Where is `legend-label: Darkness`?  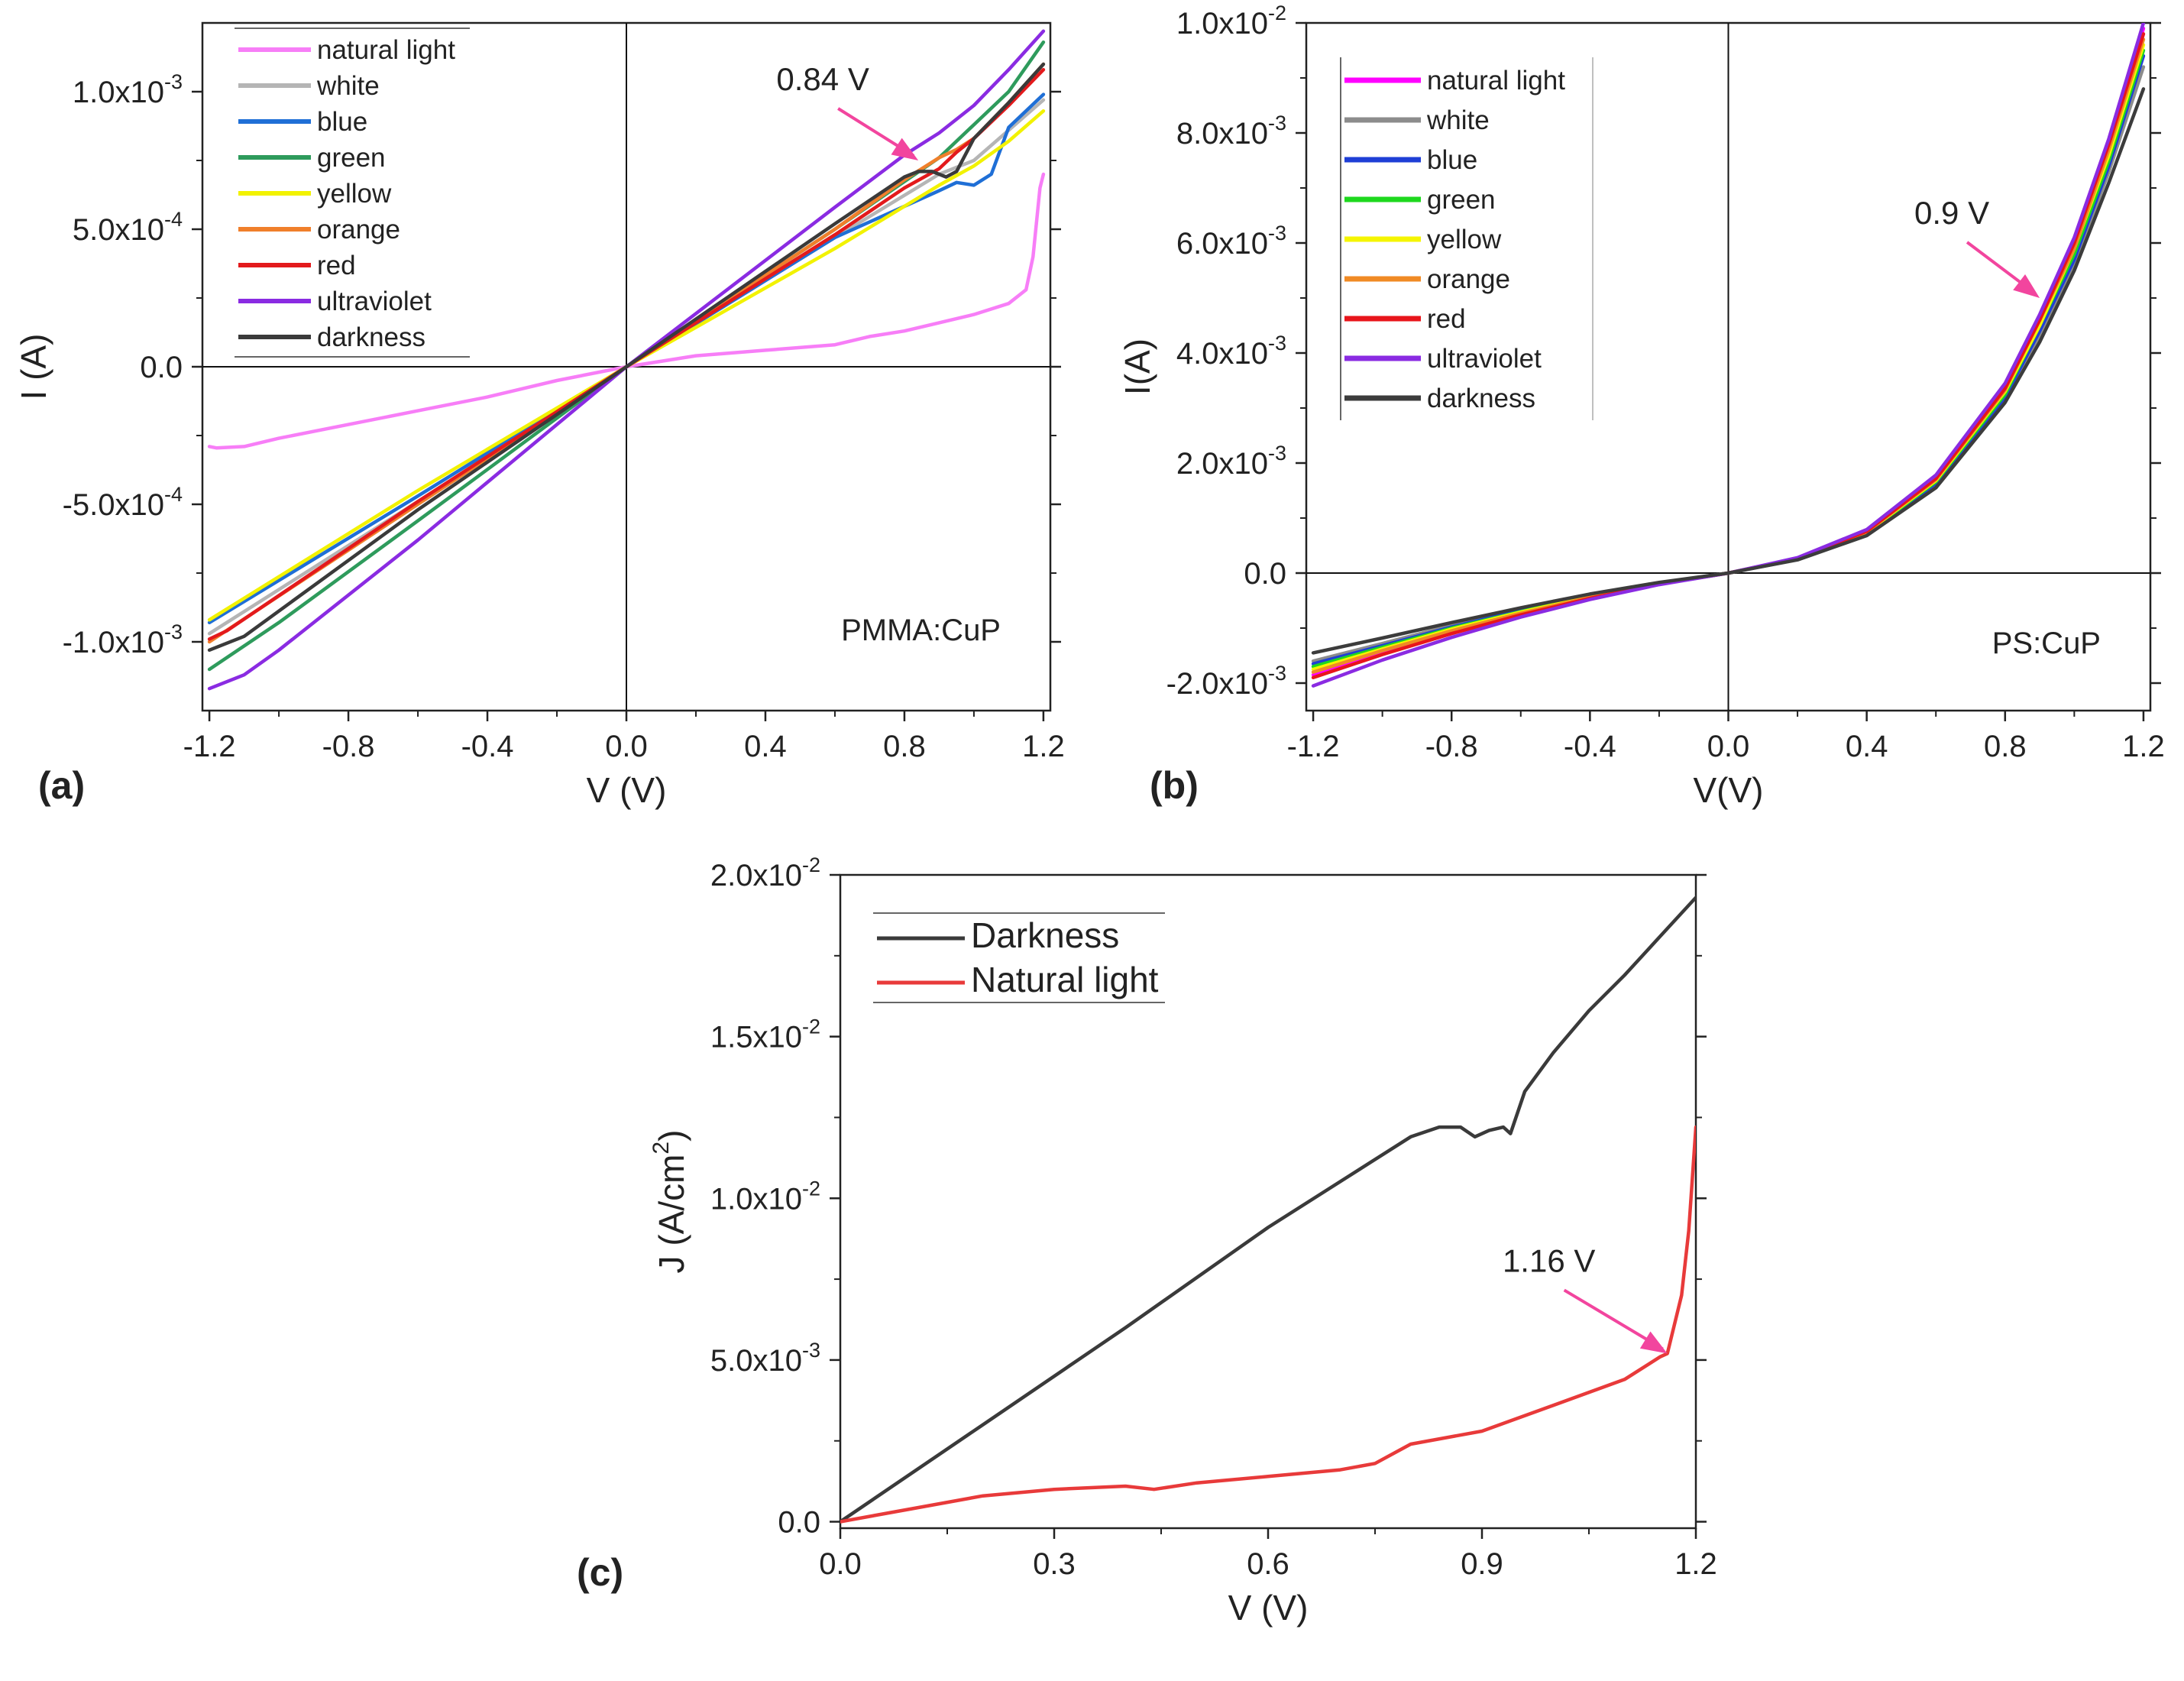
legend-label: Darkness is located at coordinates (1045, 935).